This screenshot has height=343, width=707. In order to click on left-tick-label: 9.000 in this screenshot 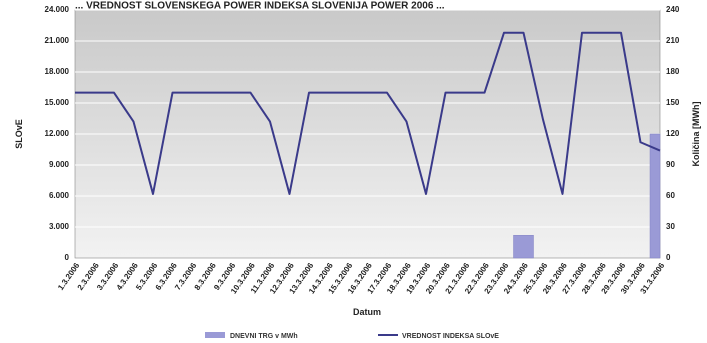, I will do `click(59, 164)`.